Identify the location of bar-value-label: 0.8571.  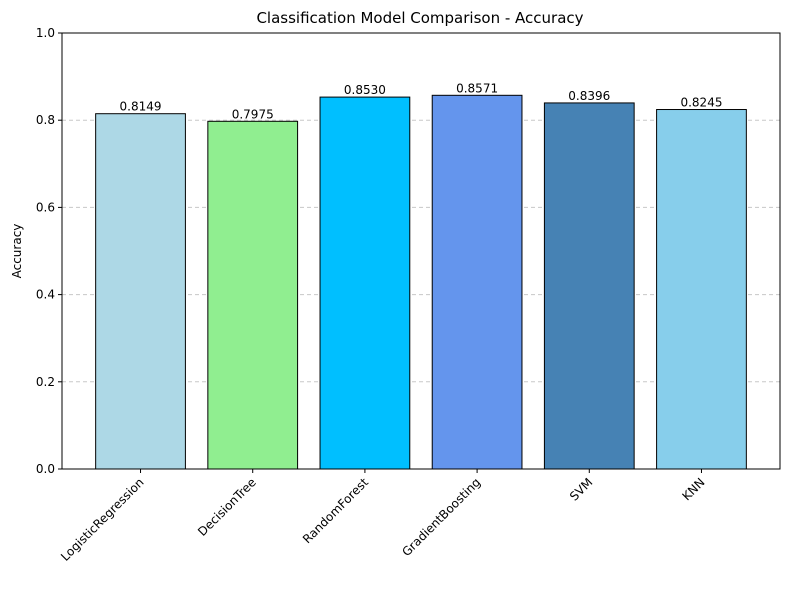
(477, 88).